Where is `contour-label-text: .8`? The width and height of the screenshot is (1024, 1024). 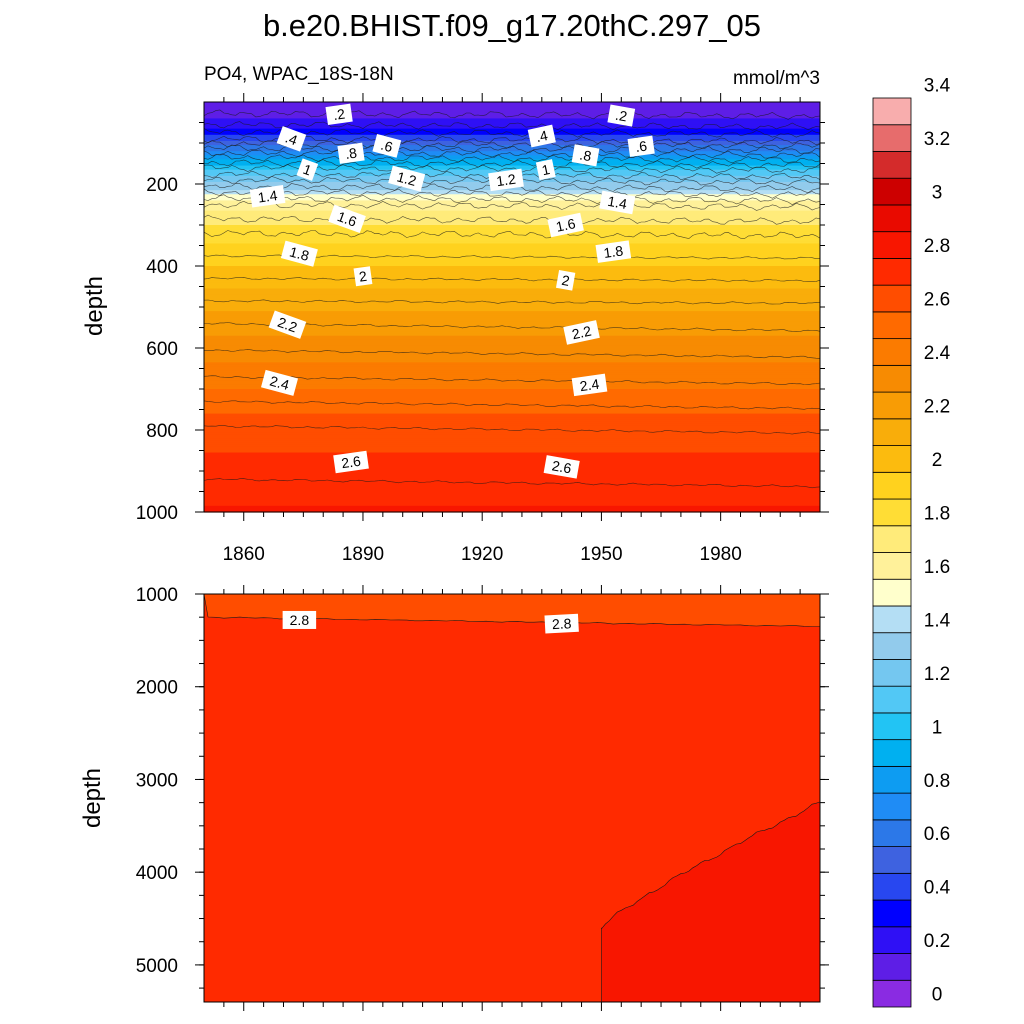 contour-label-text: .8 is located at coordinates (585, 155).